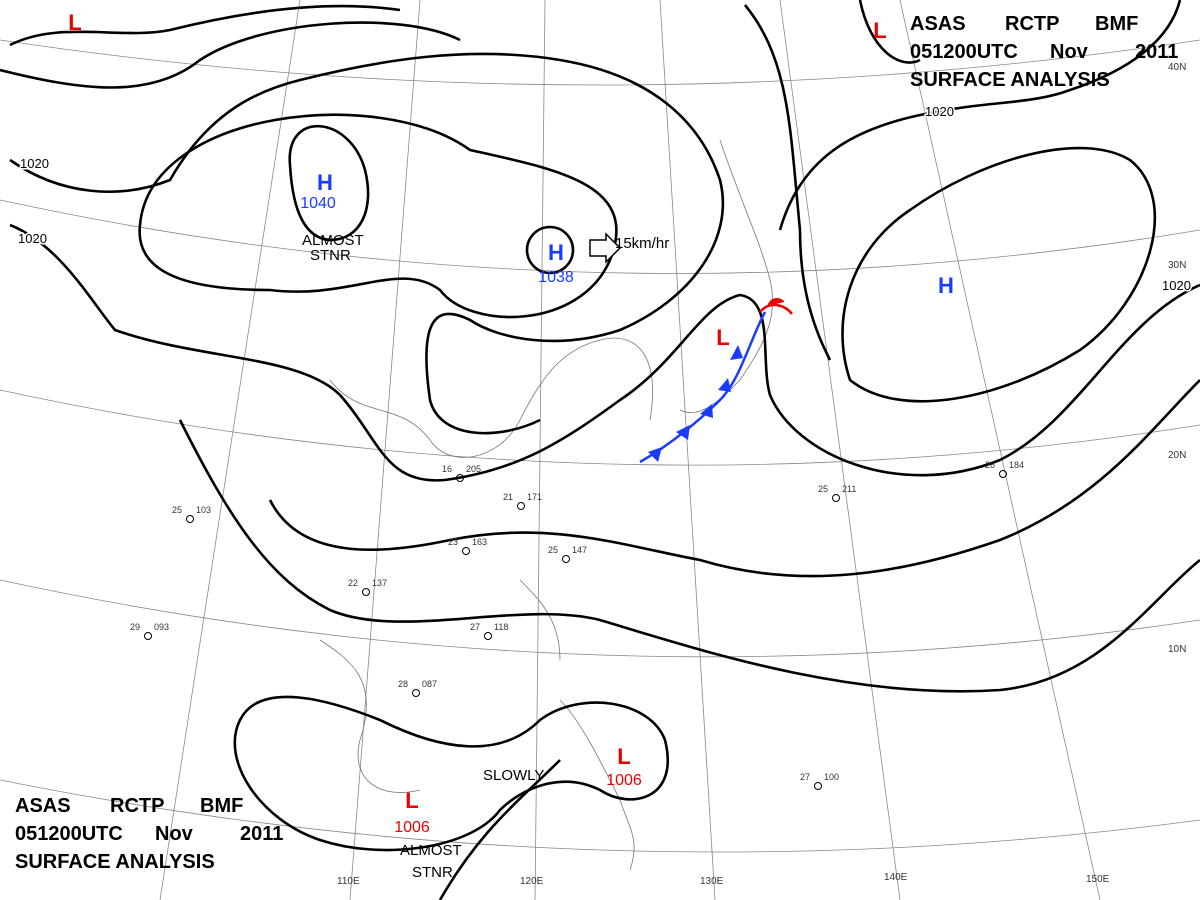  What do you see at coordinates (318, 203) in the screenshot?
I see `center-pressure: 1040` at bounding box center [318, 203].